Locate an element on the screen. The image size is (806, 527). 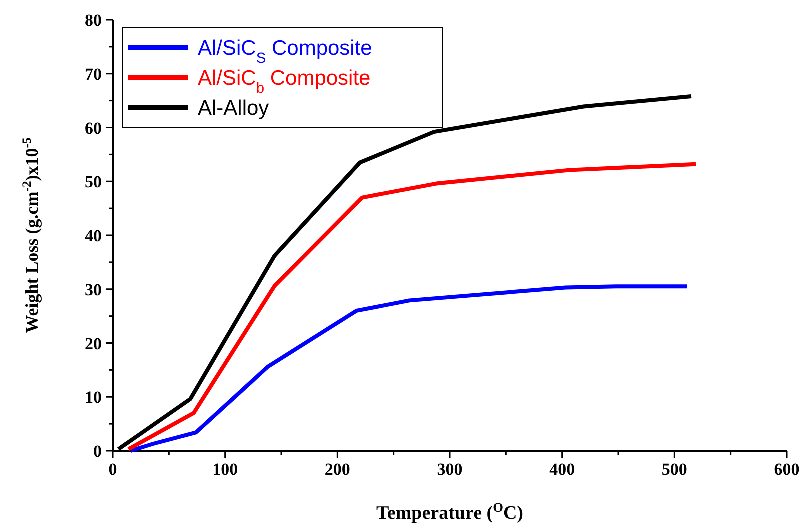
y-tick-label: 60 is located at coordinates (93, 128).